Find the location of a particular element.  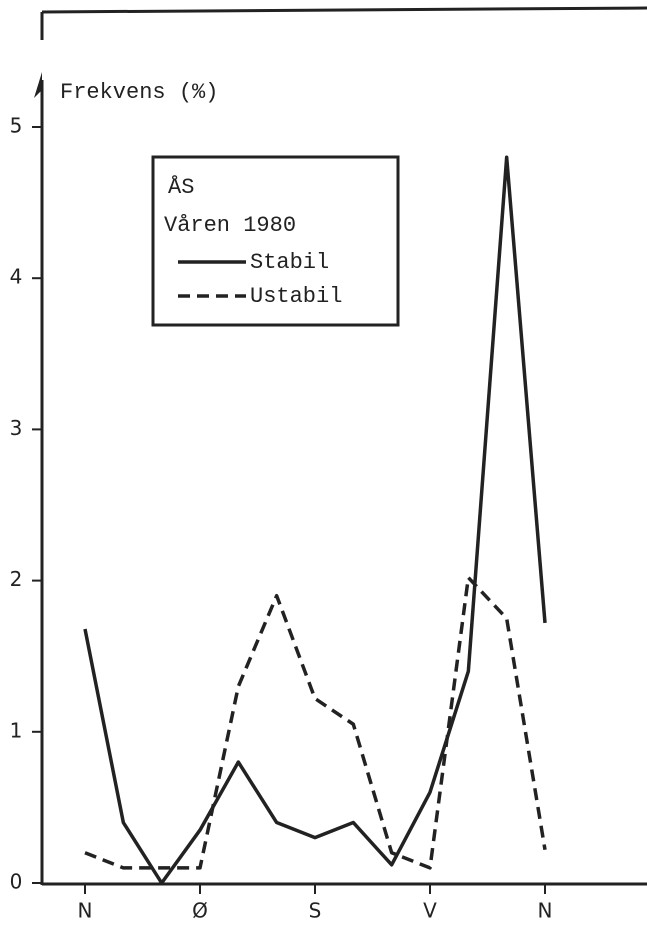

y-tick-label: 0 is located at coordinates (16, 882).